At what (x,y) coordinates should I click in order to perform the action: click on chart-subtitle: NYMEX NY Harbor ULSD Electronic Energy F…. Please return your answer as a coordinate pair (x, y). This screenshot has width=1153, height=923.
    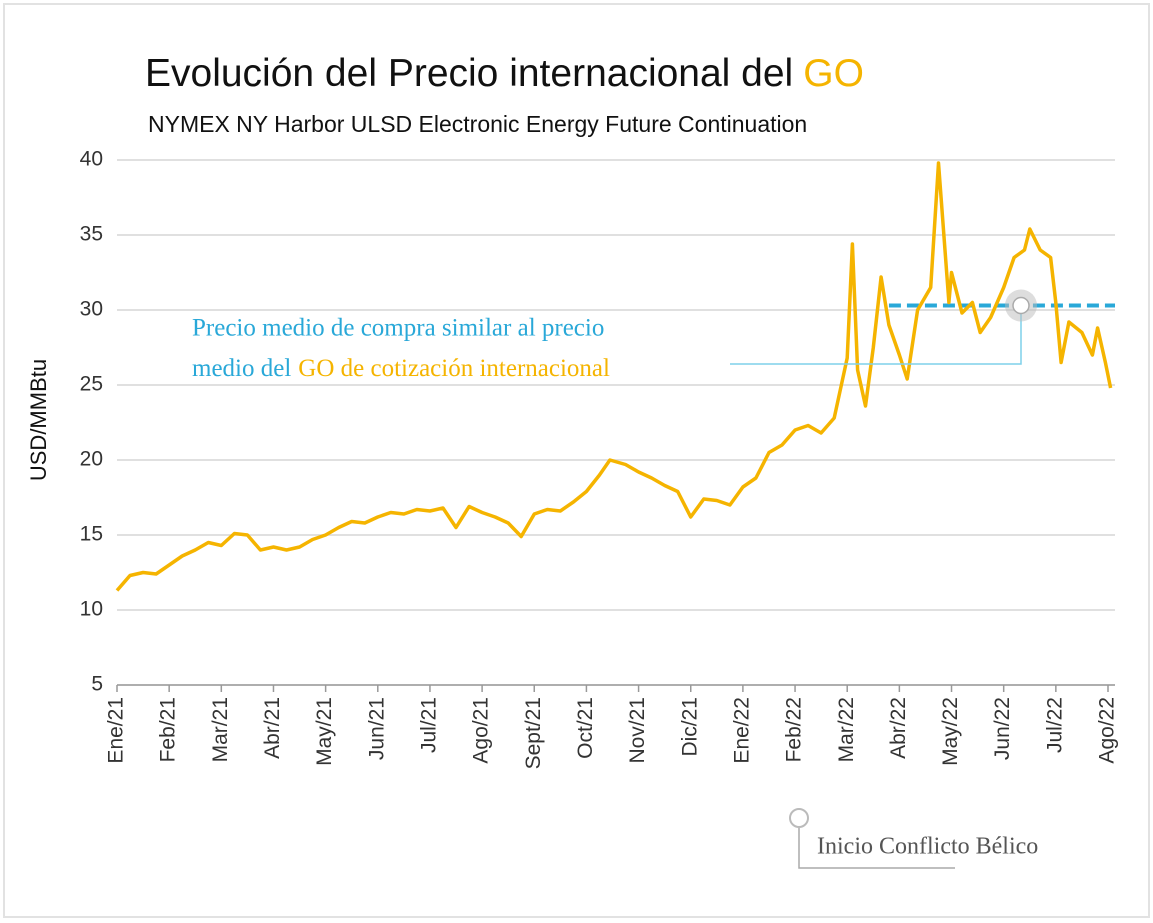
    Looking at the image, I should click on (477, 124).